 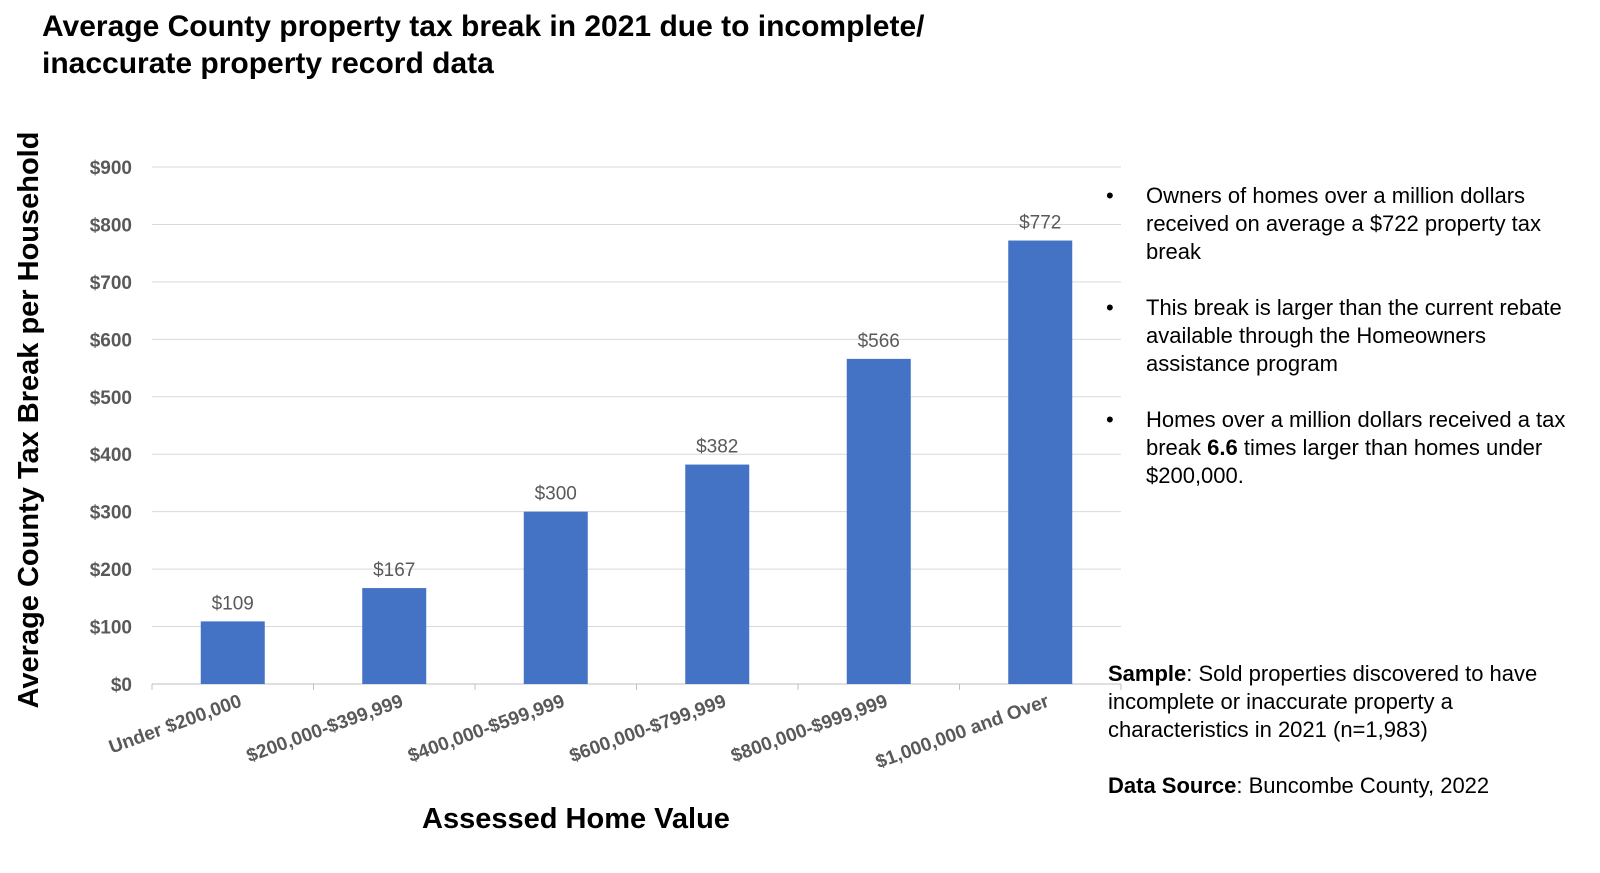 What do you see at coordinates (394, 570) in the screenshot?
I see `data-label: $167` at bounding box center [394, 570].